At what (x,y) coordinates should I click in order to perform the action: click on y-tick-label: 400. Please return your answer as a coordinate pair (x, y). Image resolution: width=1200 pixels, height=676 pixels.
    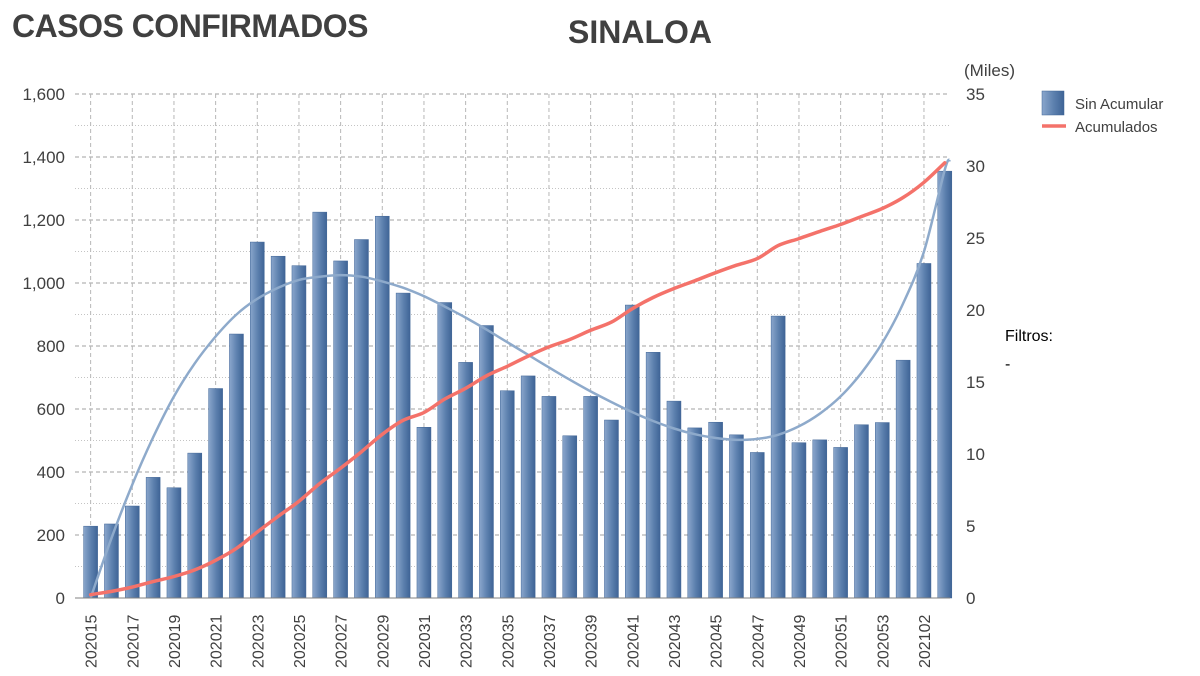
    Looking at the image, I should click on (51, 472).